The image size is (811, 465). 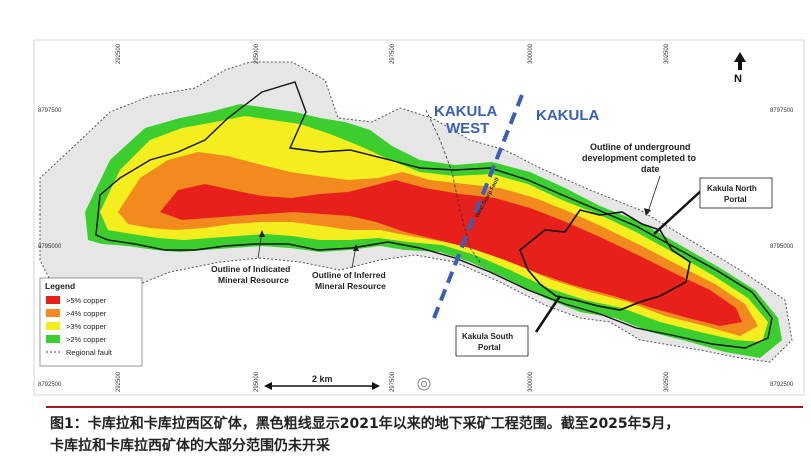 I want to click on legend-item: >4% copper, so click(x=76, y=313).